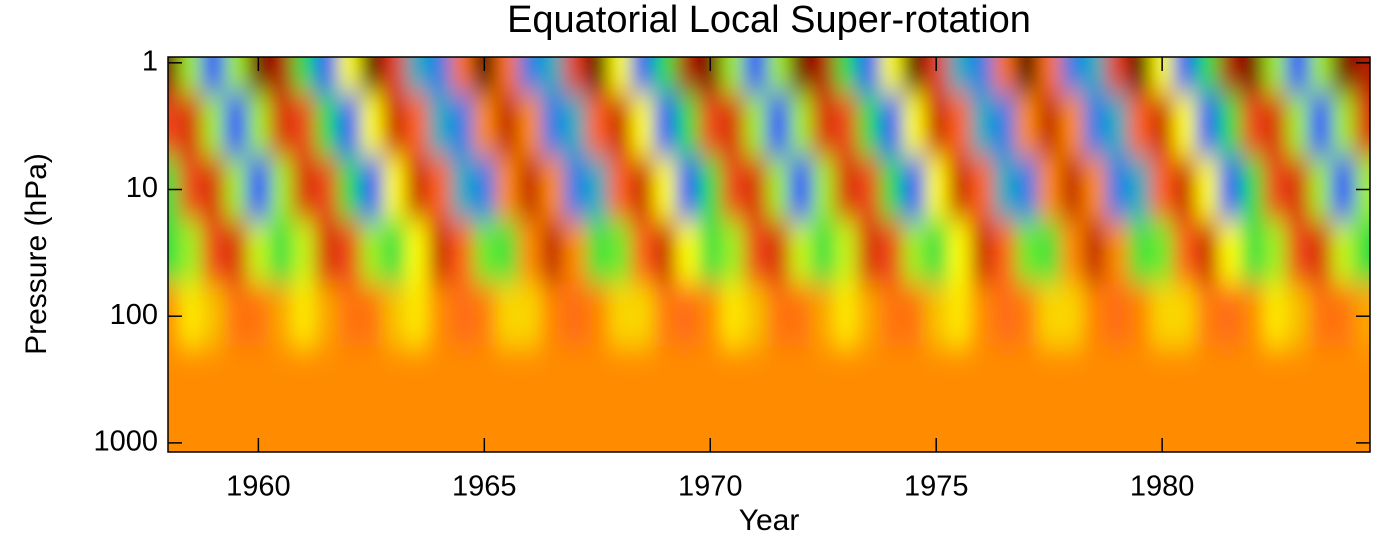  What do you see at coordinates (150, 61) in the screenshot?
I see `y-tick-label: 1` at bounding box center [150, 61].